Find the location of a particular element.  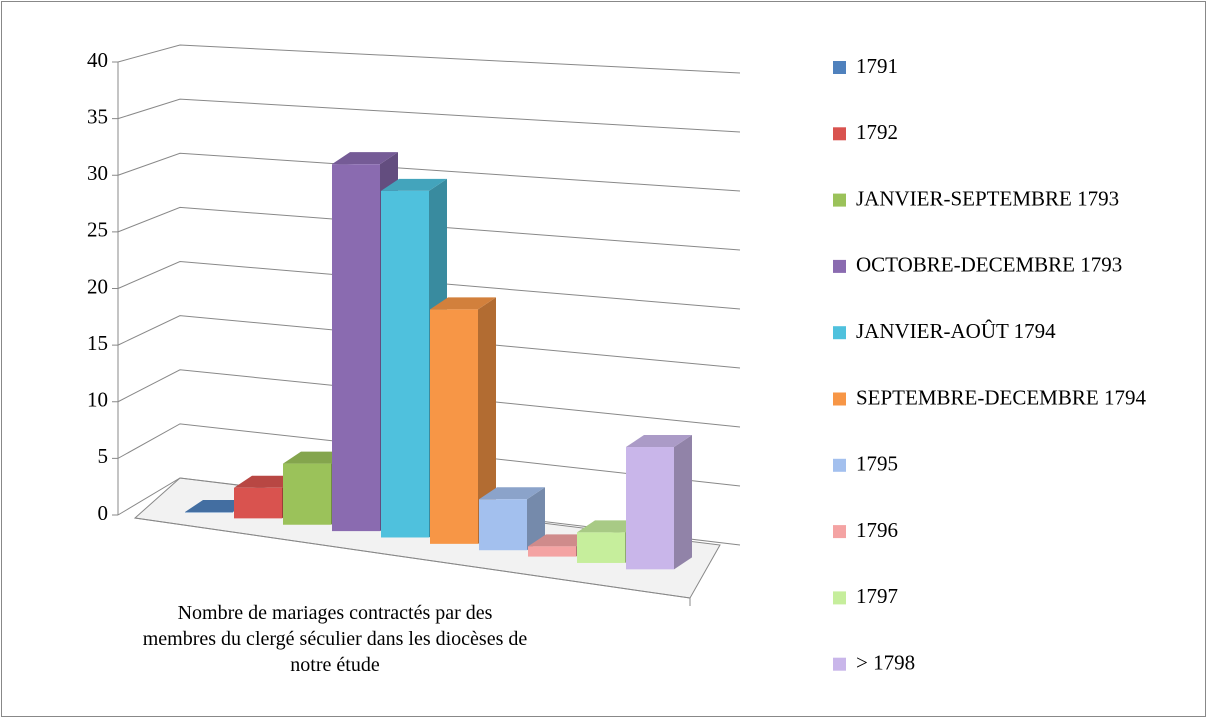

y-tick-label: 25 is located at coordinates (97, 230).